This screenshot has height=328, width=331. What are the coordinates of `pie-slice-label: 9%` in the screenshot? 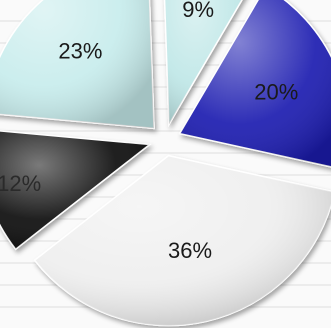 It's located at (198, 11).